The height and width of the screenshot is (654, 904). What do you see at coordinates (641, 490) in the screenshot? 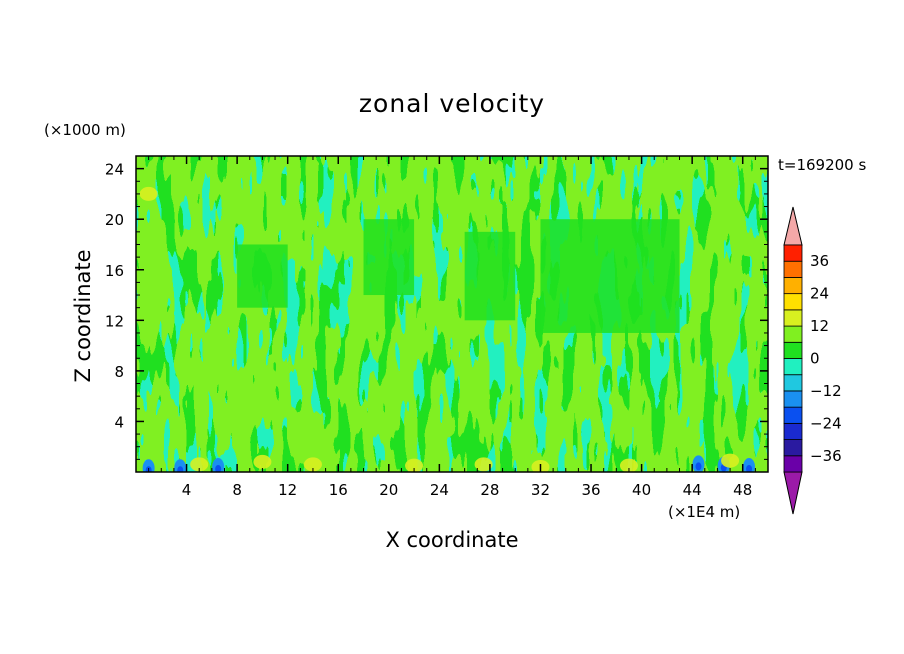
I see `x-tick-label: 40` at bounding box center [641, 490].